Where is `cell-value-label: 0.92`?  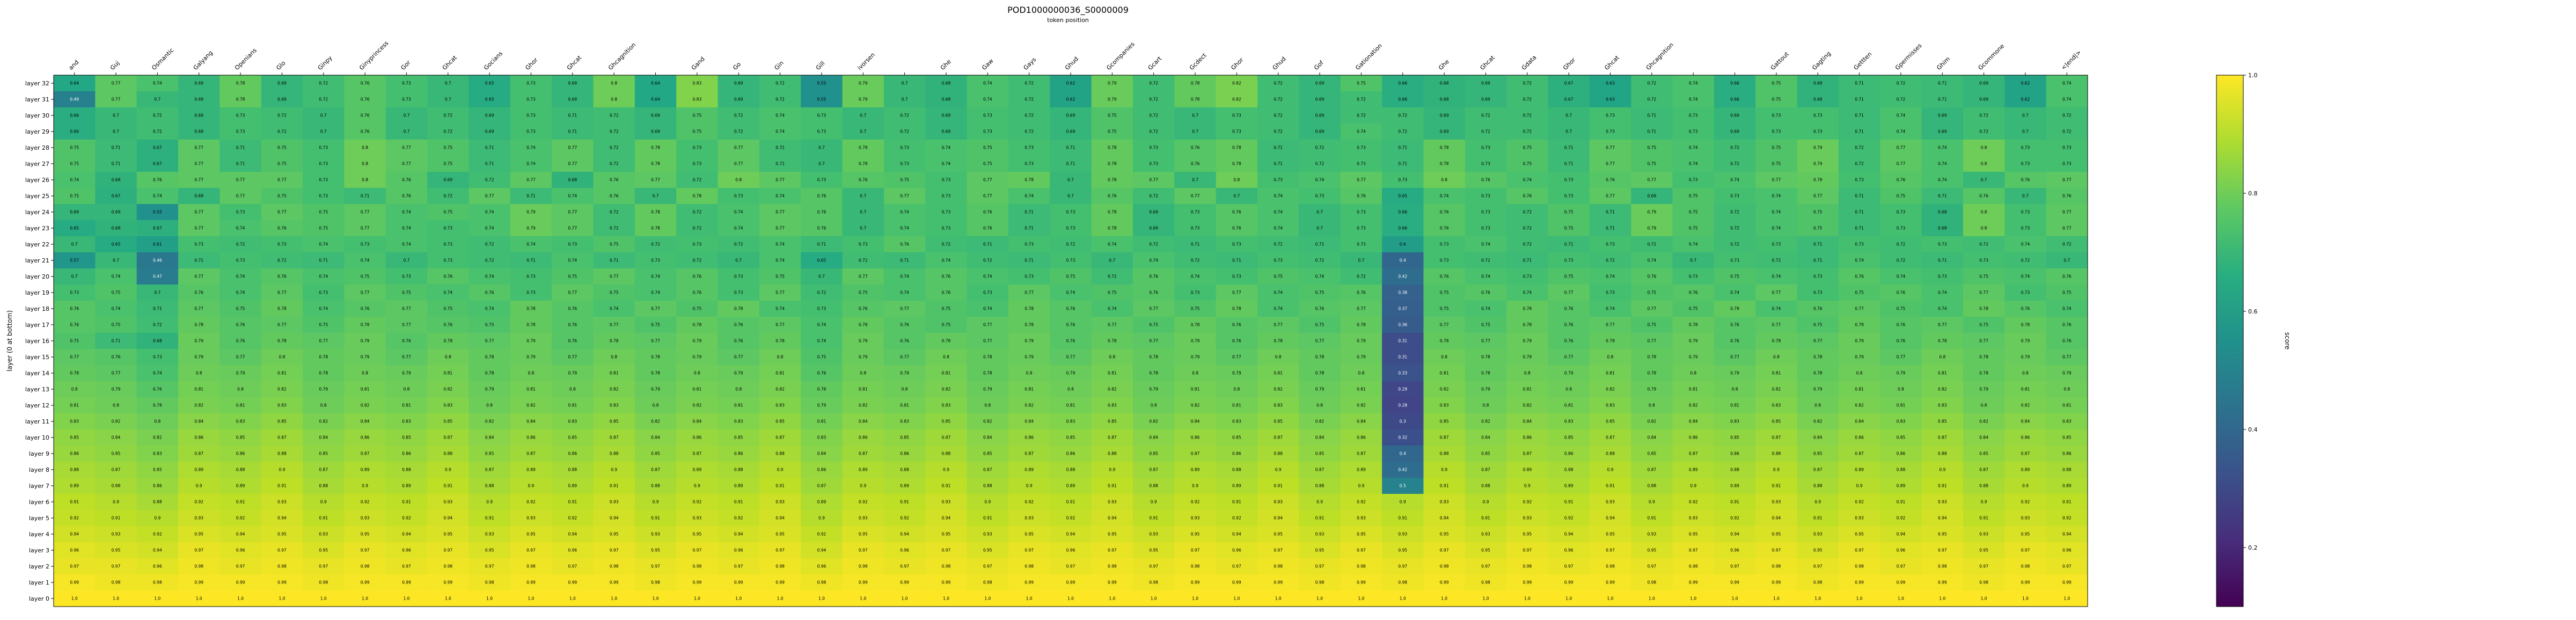 cell-value-label: 0.92 is located at coordinates (1029, 502).